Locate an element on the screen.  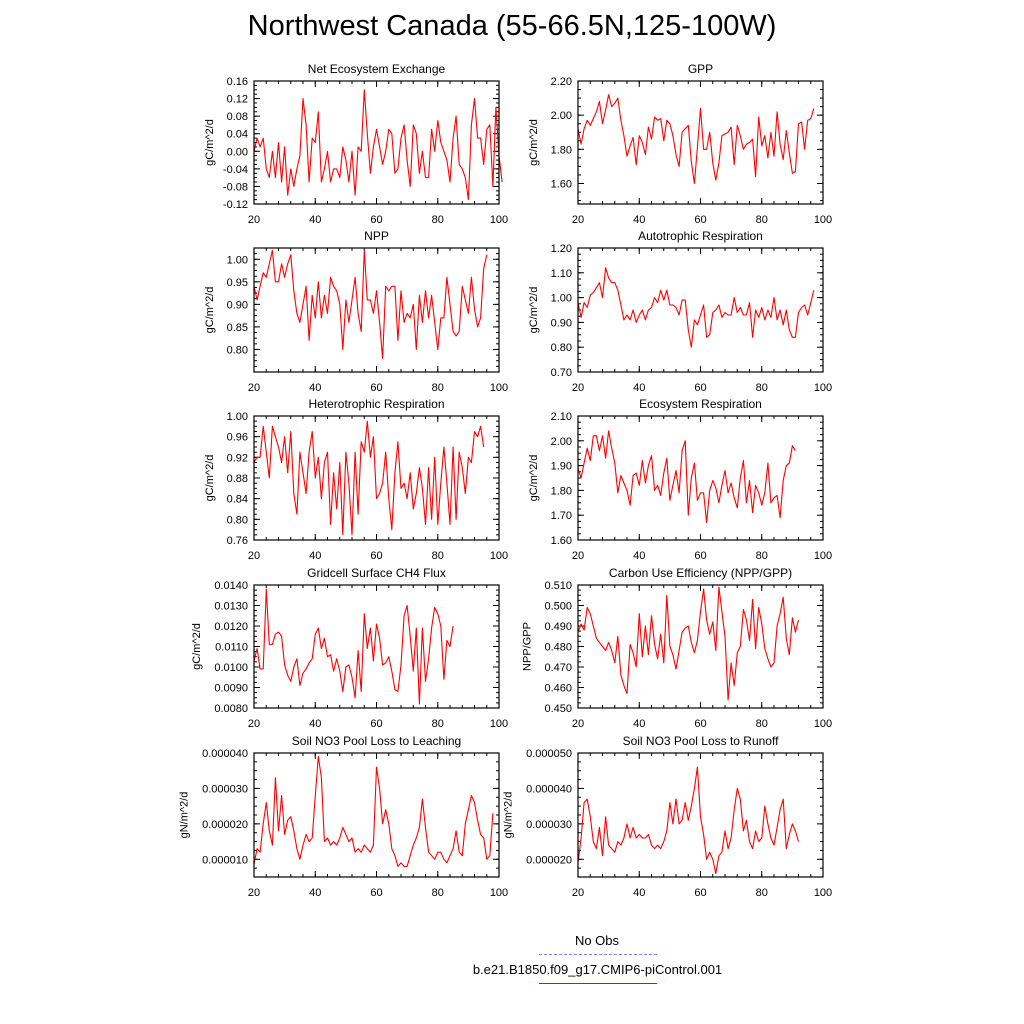
y-tick-label: 0.95 is located at coordinates (237, 283).